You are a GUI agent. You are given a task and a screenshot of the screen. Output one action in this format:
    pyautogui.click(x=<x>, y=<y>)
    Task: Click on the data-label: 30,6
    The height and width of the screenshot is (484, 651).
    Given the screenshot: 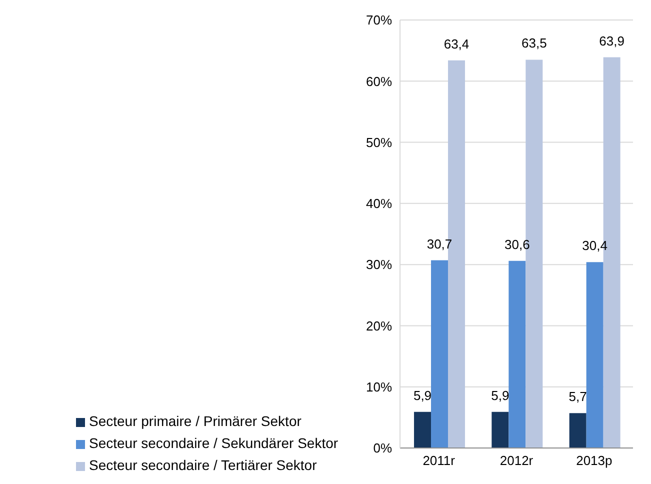 What is the action you would take?
    pyautogui.click(x=517, y=244)
    